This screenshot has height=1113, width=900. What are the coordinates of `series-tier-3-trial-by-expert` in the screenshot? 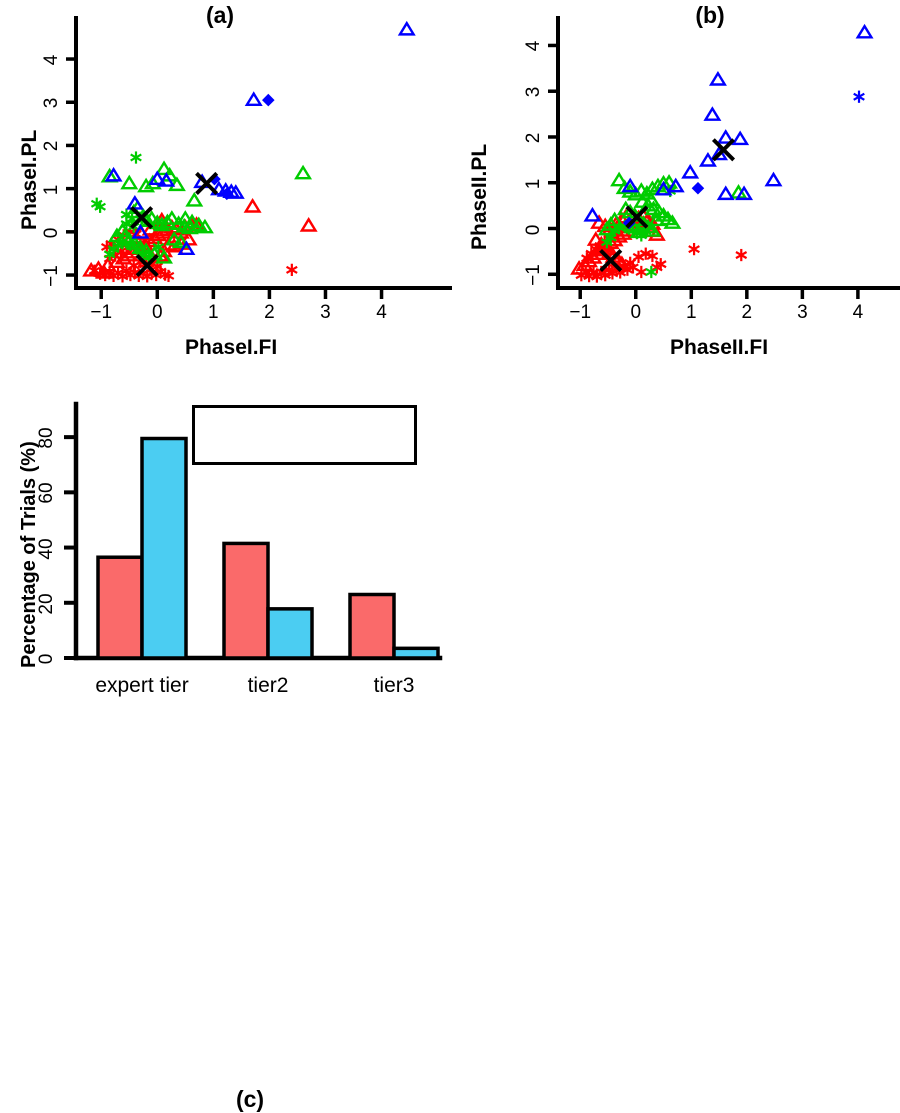 It's located at (859, 96).